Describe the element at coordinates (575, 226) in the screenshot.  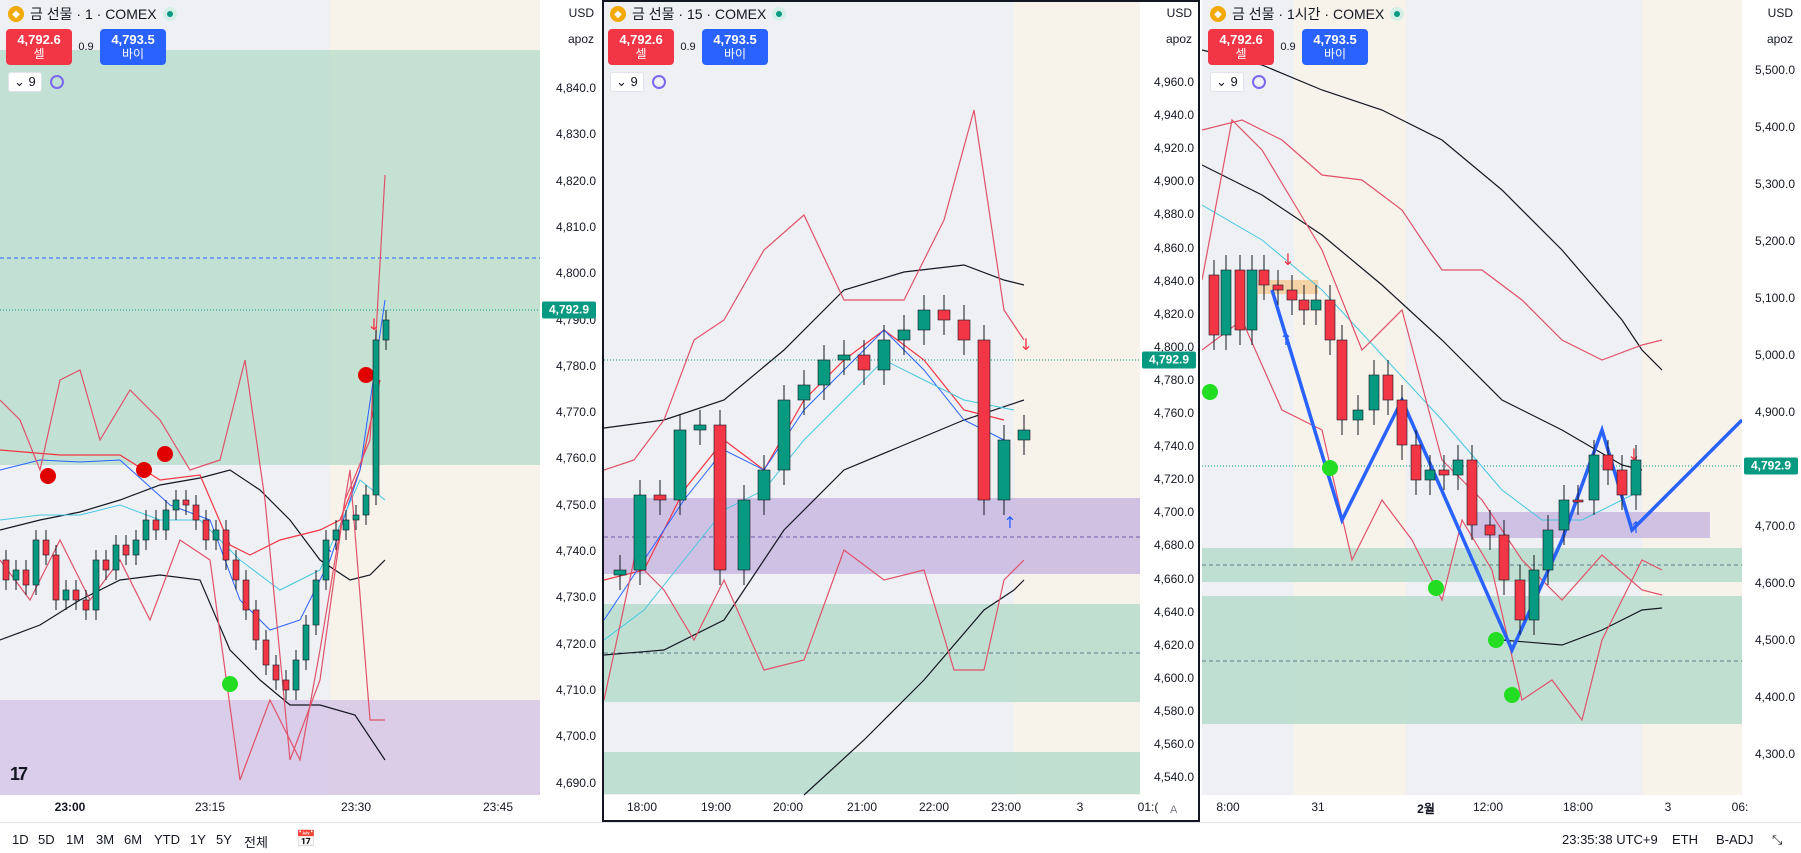
I see `price-tick-label: 4,810.0` at that location.